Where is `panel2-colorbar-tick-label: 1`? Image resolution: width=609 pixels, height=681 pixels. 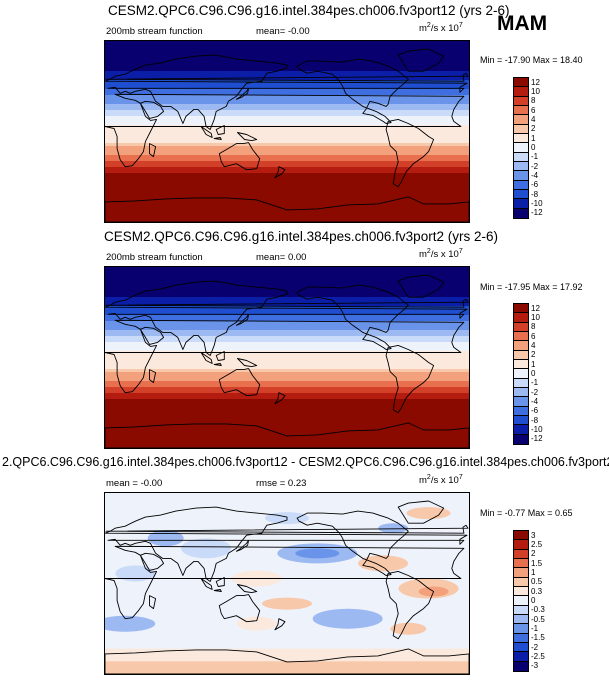 panel2-colorbar-tick-label: 1 is located at coordinates (533, 364).